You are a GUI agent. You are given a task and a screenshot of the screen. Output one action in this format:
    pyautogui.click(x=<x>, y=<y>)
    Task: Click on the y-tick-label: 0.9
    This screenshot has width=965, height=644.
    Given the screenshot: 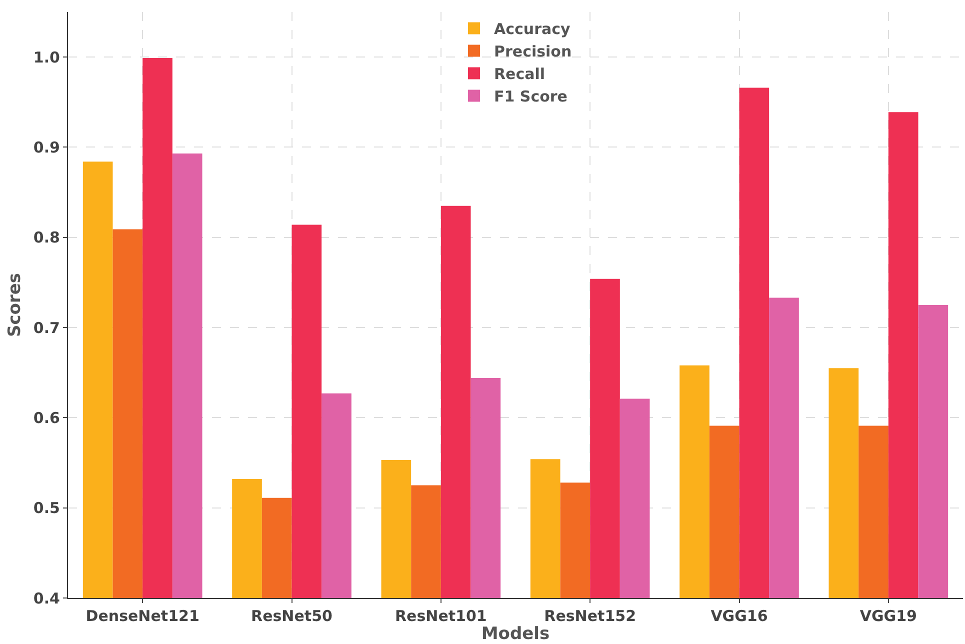 What is the action you would take?
    pyautogui.click(x=46, y=147)
    